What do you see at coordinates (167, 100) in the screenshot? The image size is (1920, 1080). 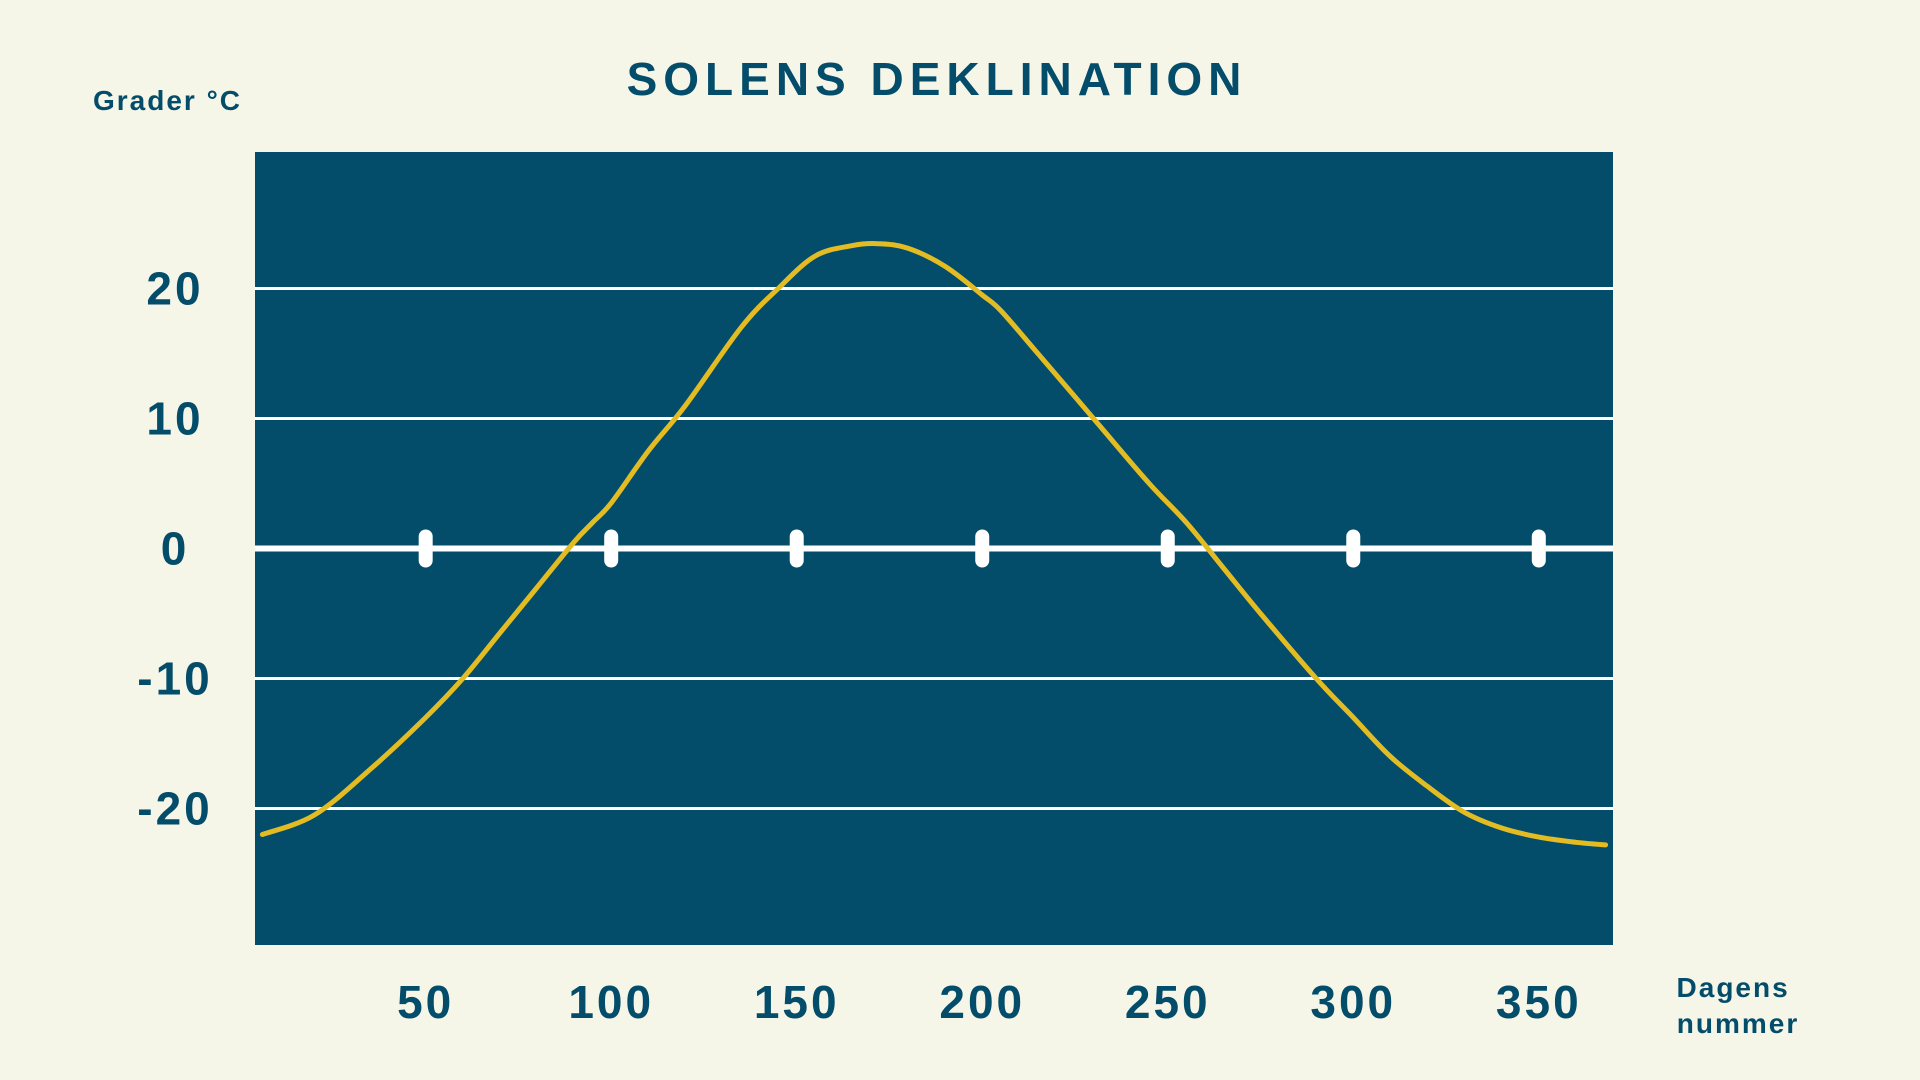 I see `y-axis-label: Grader °C` at bounding box center [167, 100].